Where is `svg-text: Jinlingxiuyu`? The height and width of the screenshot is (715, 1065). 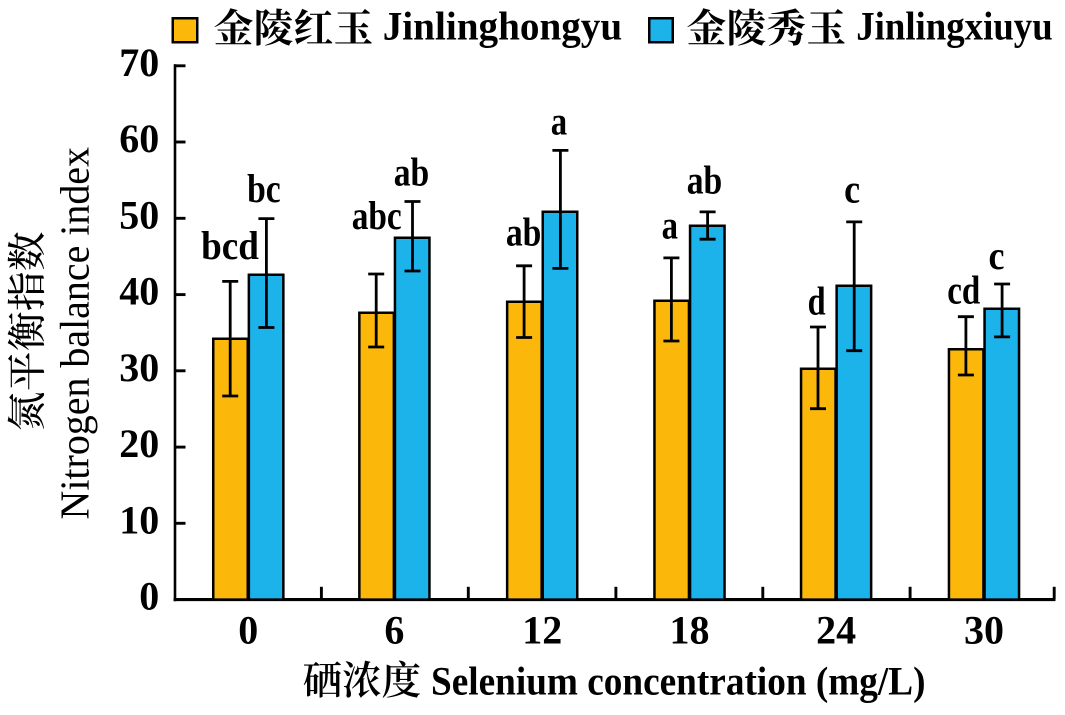 svg-text: Jinlingxiuyu is located at coordinates (954, 26).